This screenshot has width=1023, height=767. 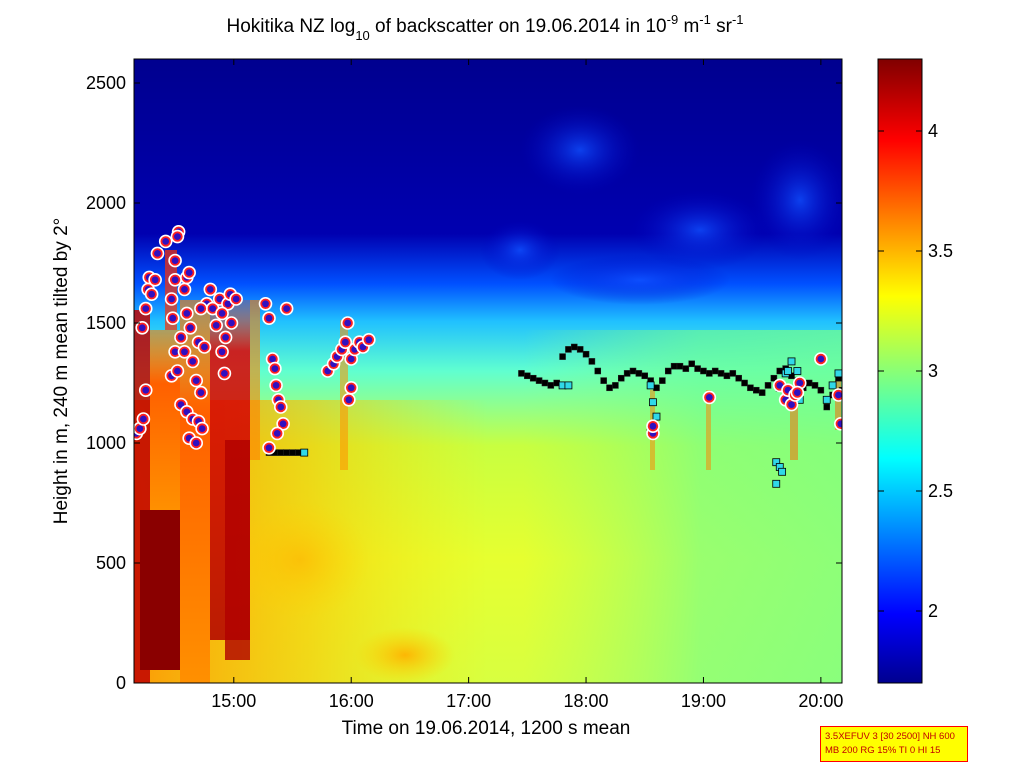 What do you see at coordinates (883, 750) in the screenshot?
I see `info-line-2: MB 200 RG 15% TI 0 HI 15` at bounding box center [883, 750].